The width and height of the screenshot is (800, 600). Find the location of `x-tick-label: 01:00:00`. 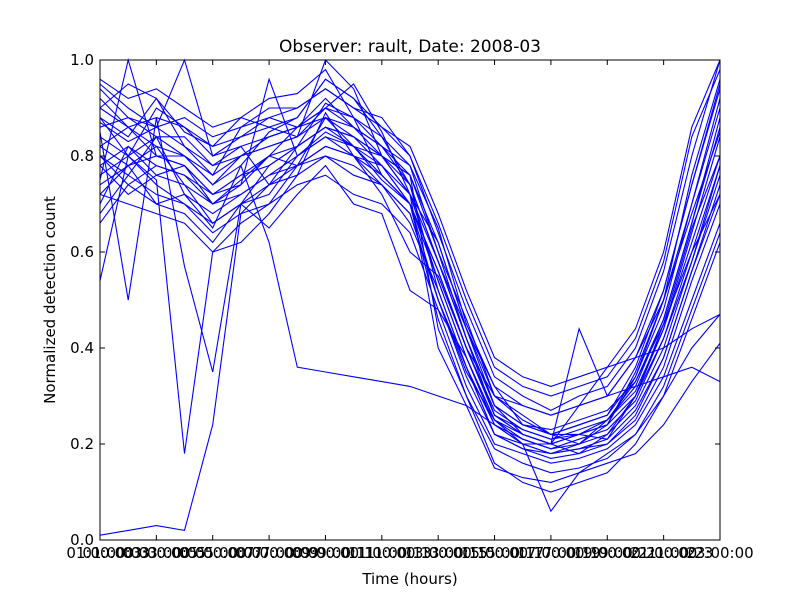

x-tick-label: 01:00:00 is located at coordinates (99, 553).